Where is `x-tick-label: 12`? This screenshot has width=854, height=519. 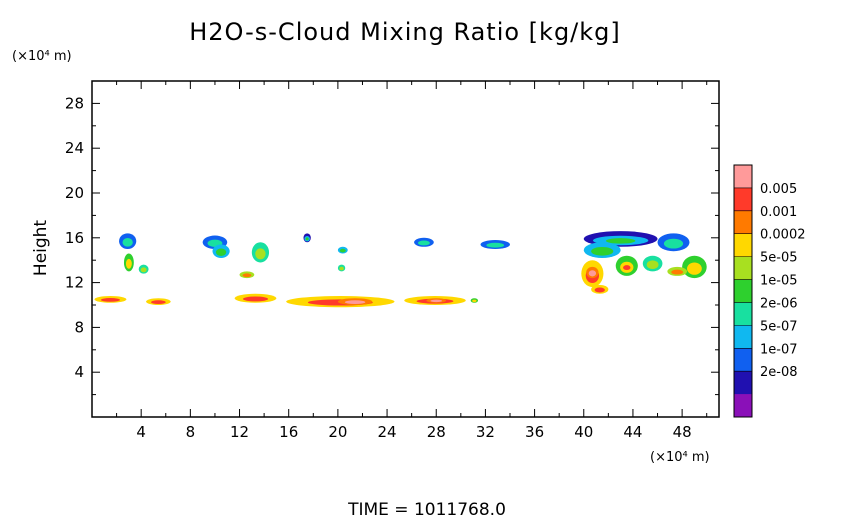
x-tick-label: 12 is located at coordinates (239, 432).